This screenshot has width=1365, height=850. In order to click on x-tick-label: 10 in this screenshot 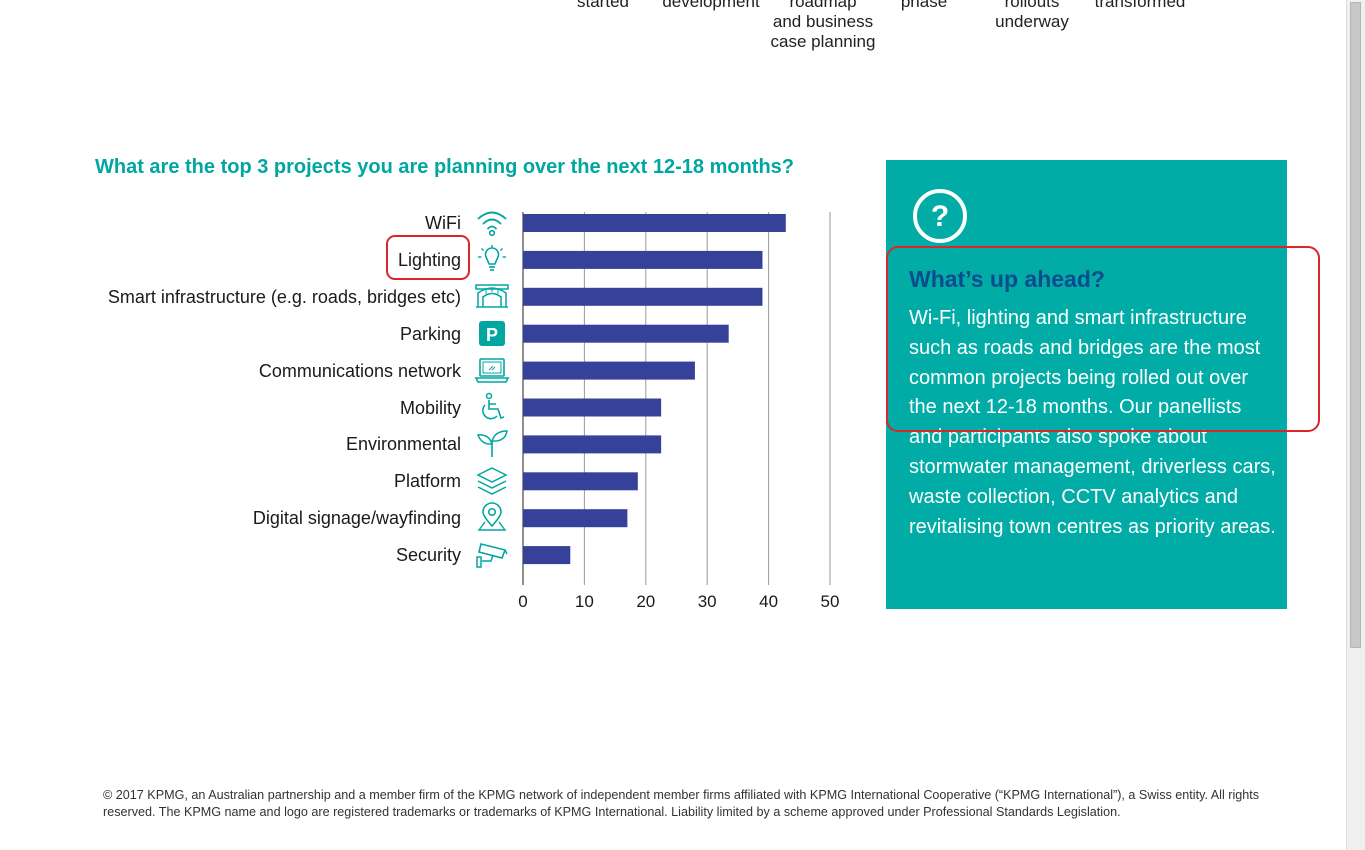, I will do `click(584, 601)`.